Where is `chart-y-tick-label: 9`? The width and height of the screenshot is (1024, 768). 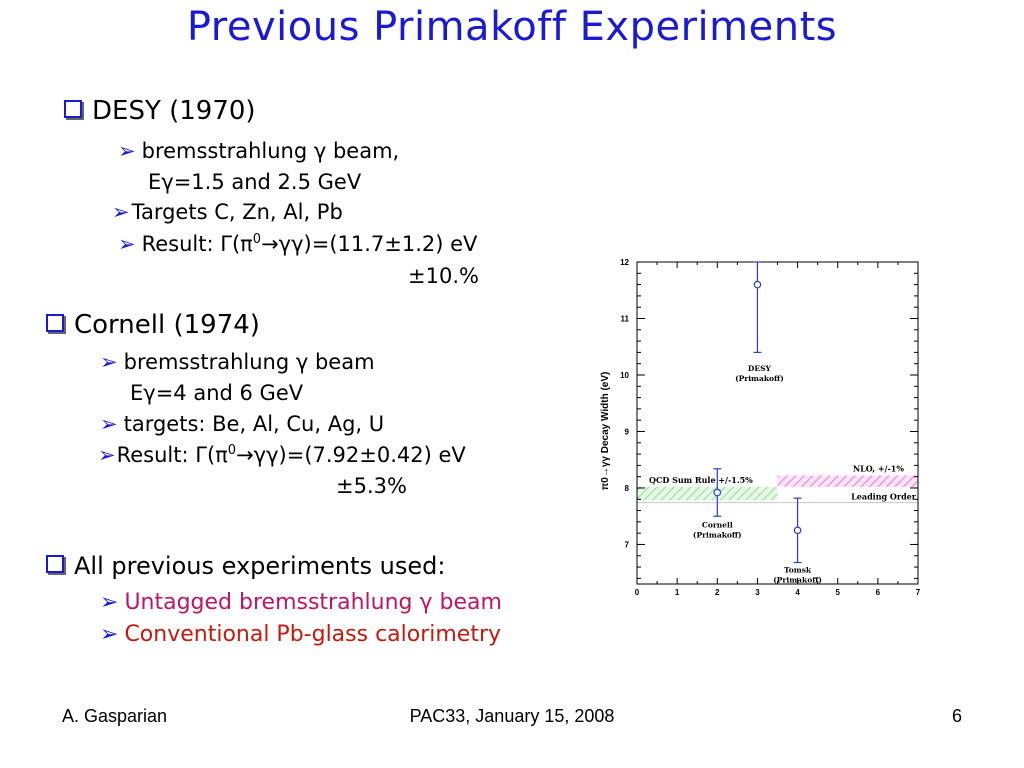 chart-y-tick-label: 9 is located at coordinates (627, 431).